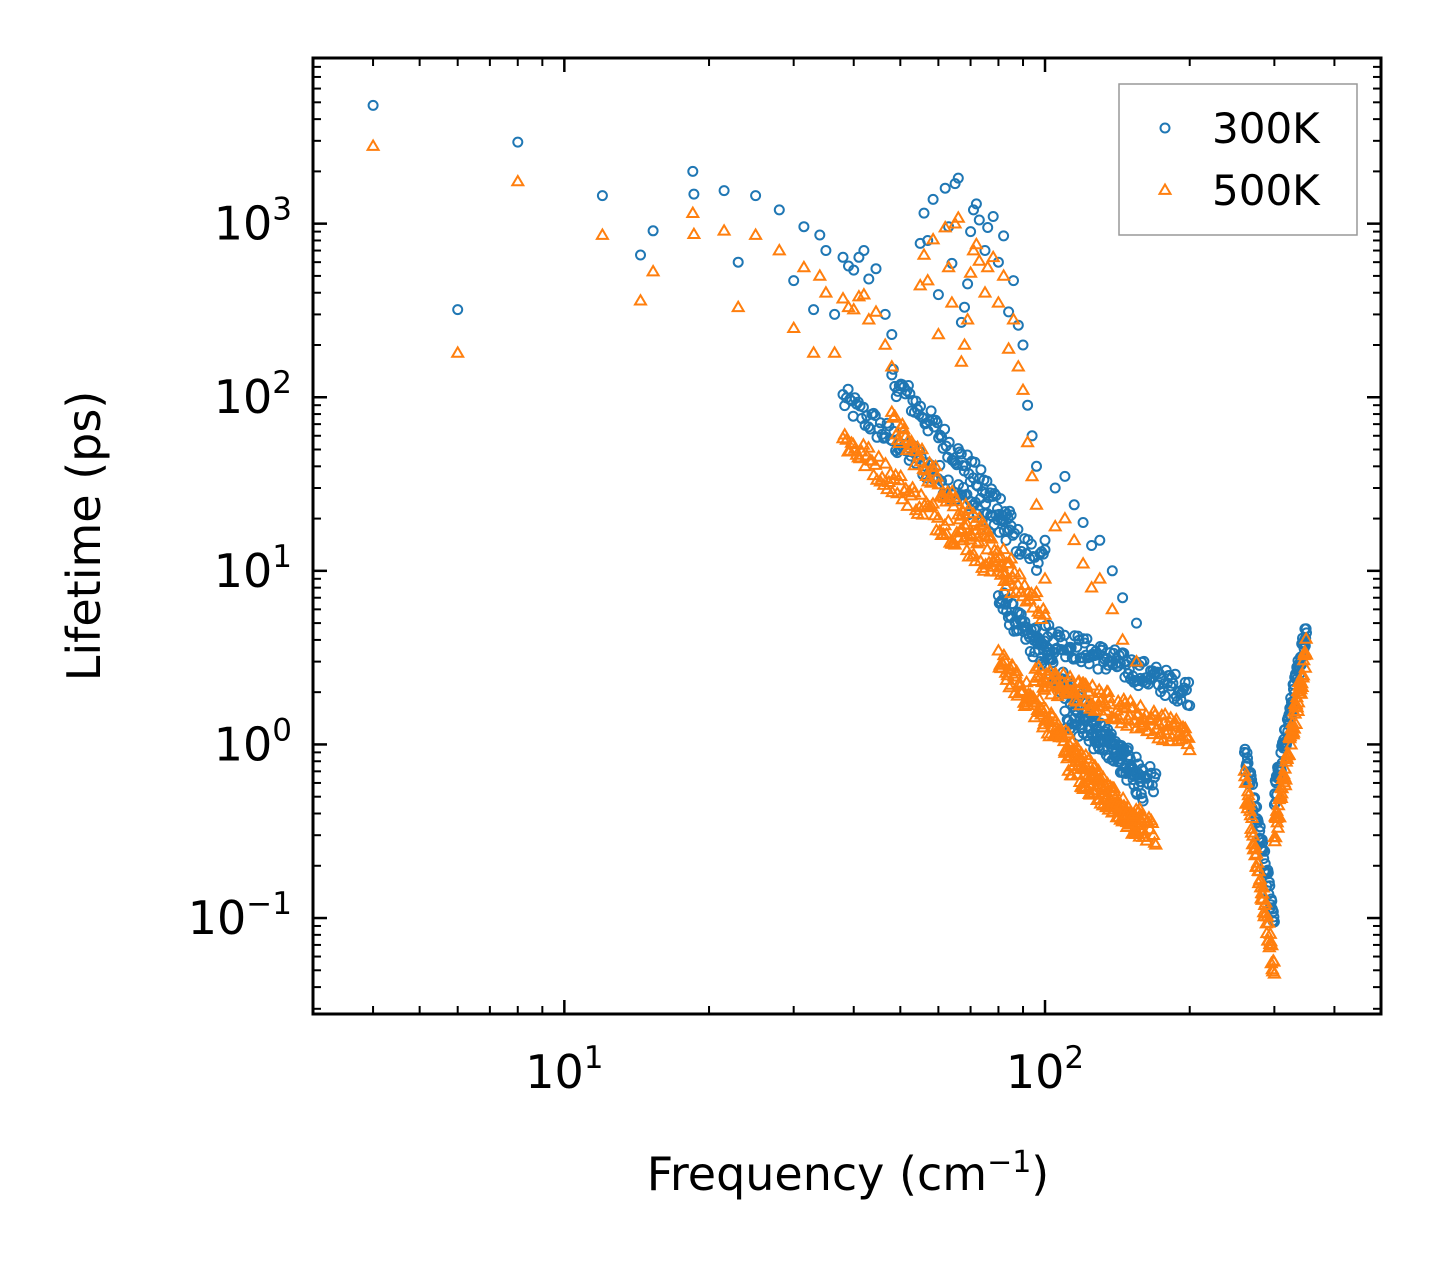 The image size is (1442, 1265). What do you see at coordinates (253, 394) in the screenshot?
I see `y-tick-label: 102` at bounding box center [253, 394].